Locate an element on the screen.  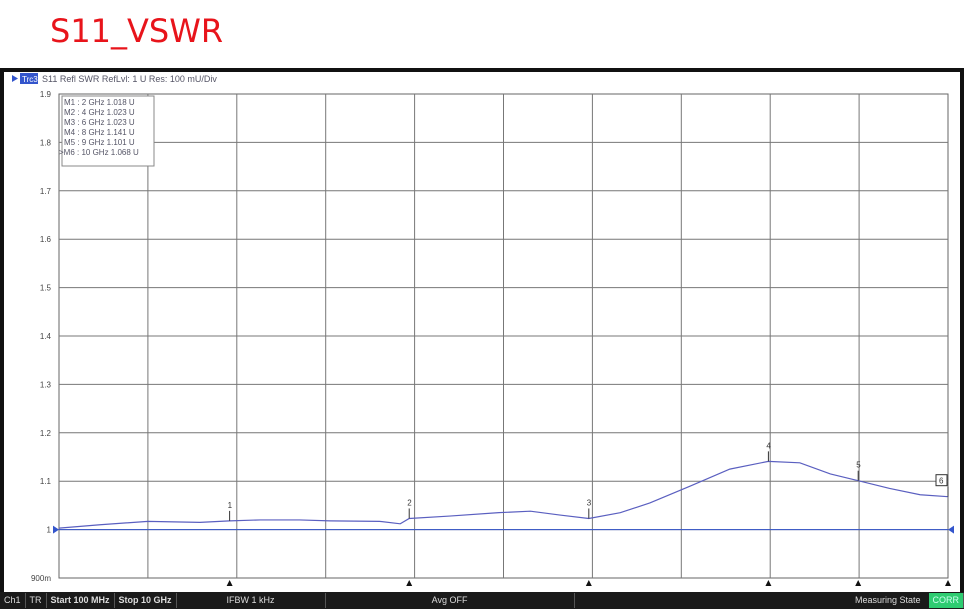
marker-table-row: M2 : 4 GHz 1.023 U is located at coordinates (99, 112).